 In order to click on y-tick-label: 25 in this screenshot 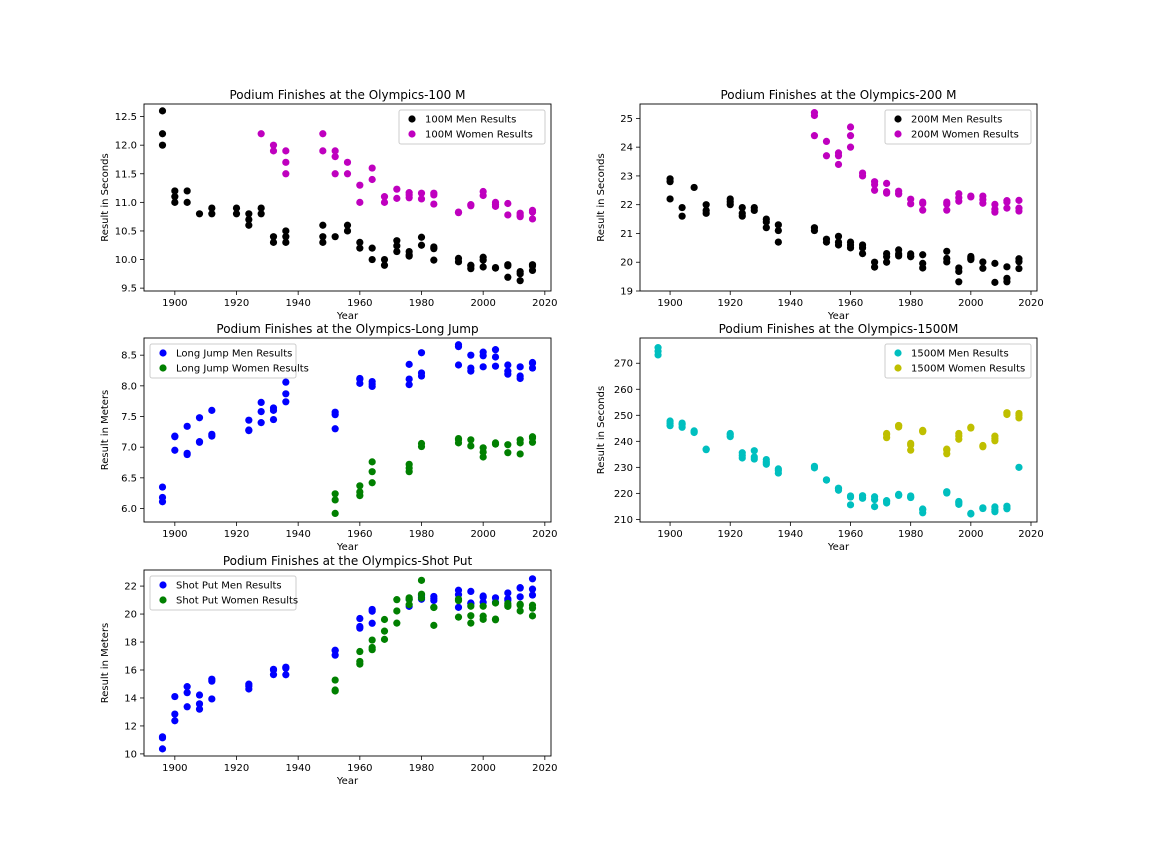, I will do `click(626, 119)`.